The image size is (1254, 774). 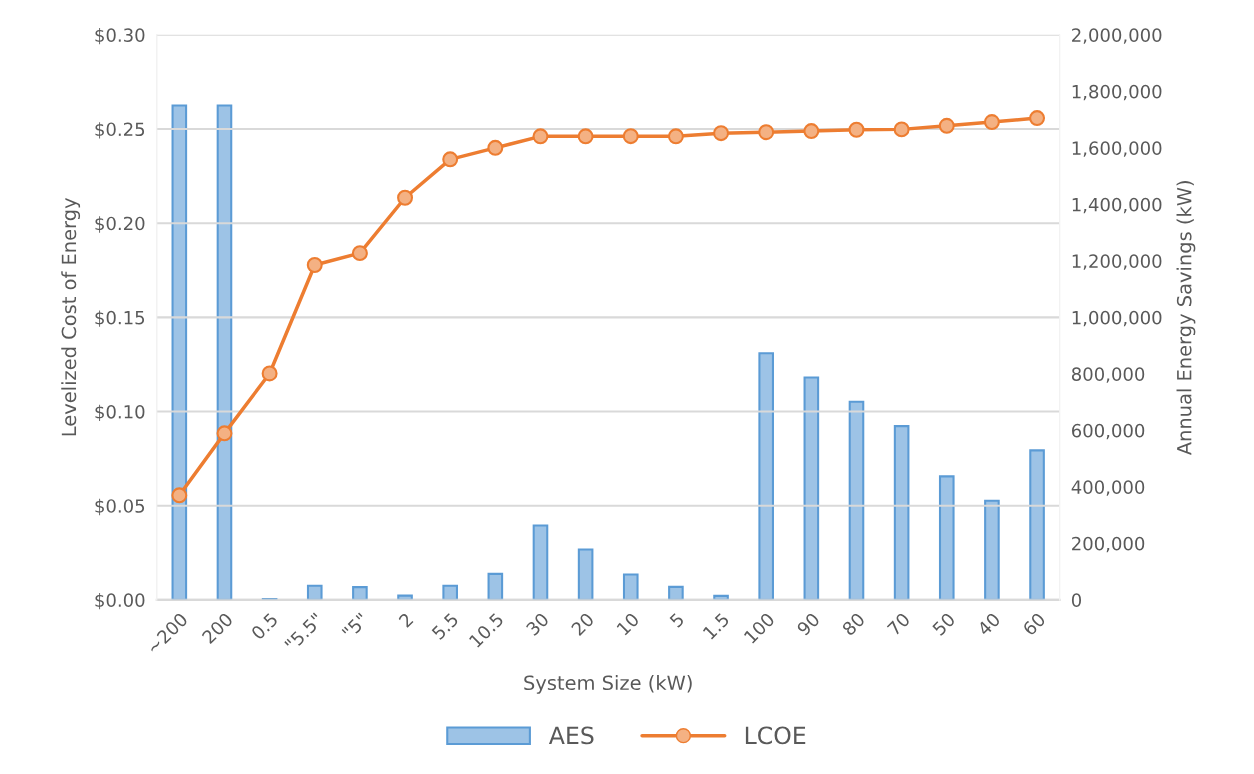 I want to click on y2-tick-label: 1,200,000, so click(x=1117, y=262).